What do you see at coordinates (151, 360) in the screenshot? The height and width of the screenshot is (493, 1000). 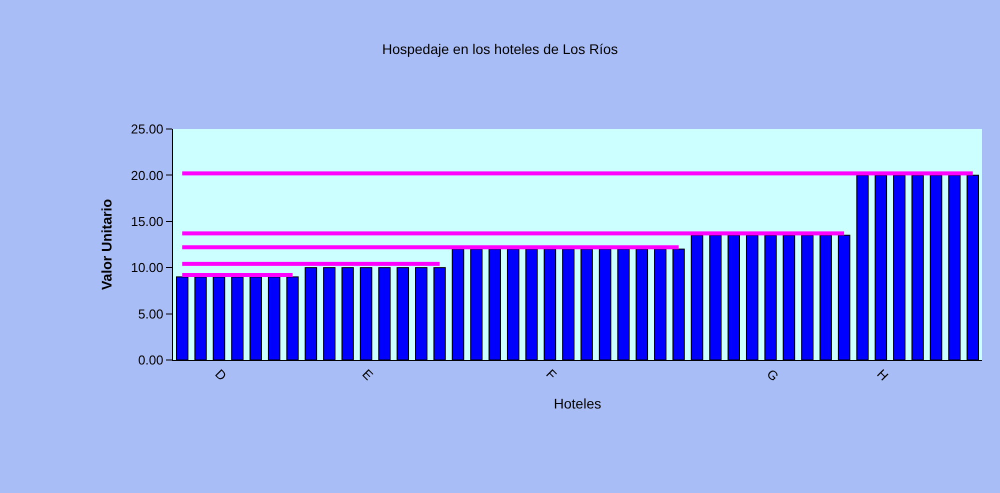 I see `y-tick-label: 0.00` at bounding box center [151, 360].